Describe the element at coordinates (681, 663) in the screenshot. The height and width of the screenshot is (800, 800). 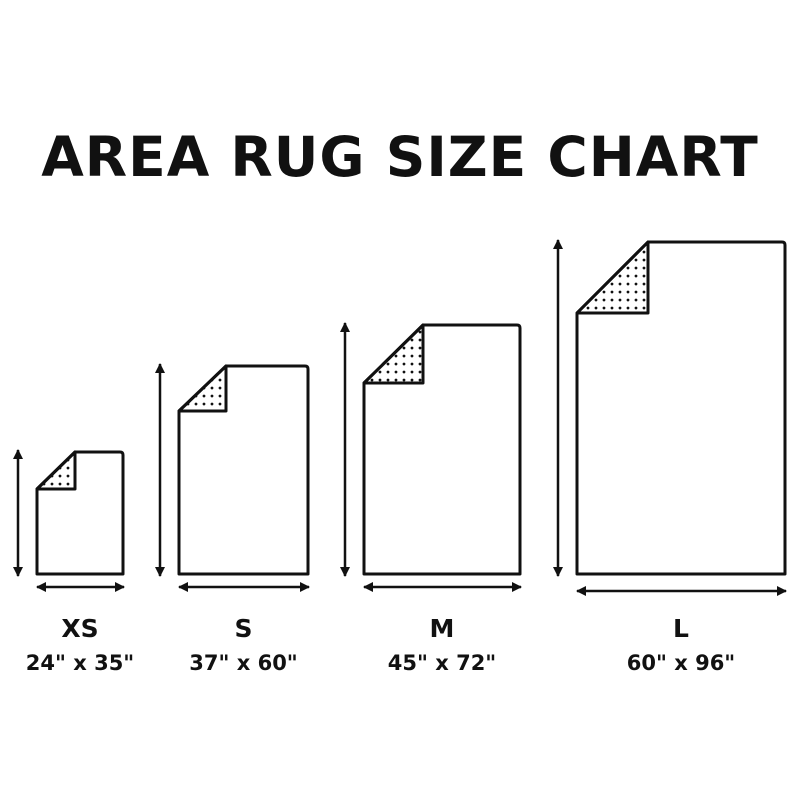
I see `dimensions-label: 60" x 96"` at that location.